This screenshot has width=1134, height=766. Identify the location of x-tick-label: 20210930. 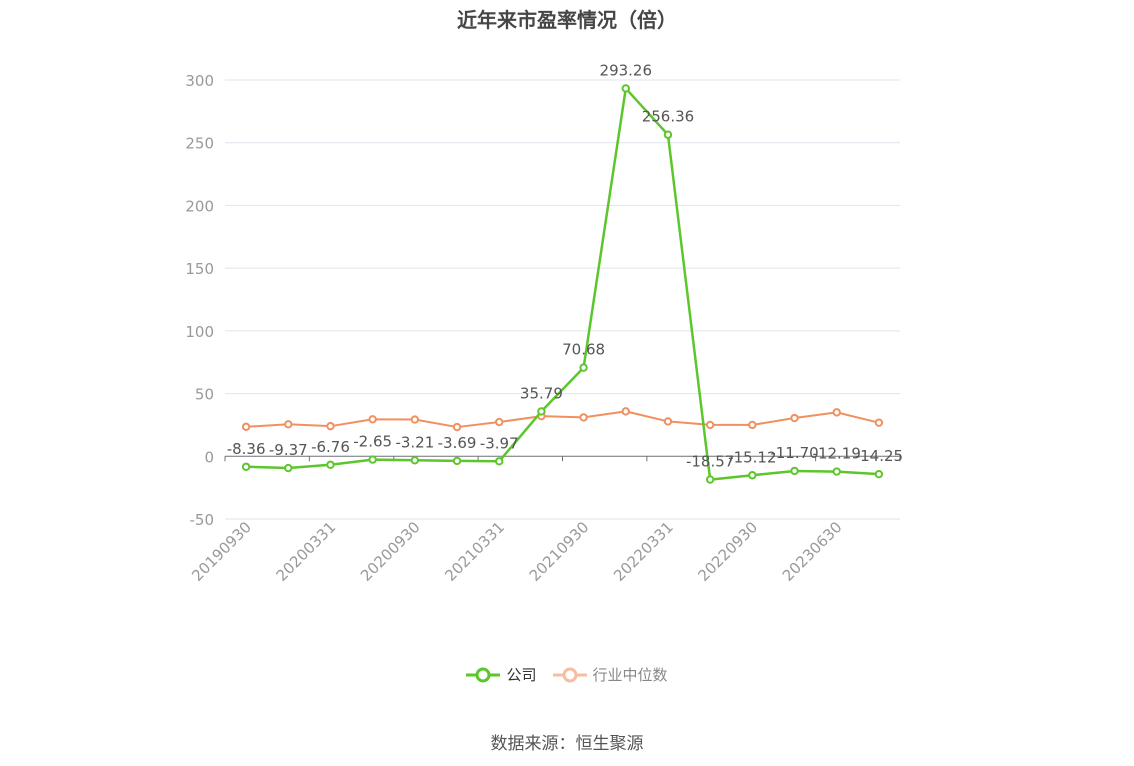
(559, 551).